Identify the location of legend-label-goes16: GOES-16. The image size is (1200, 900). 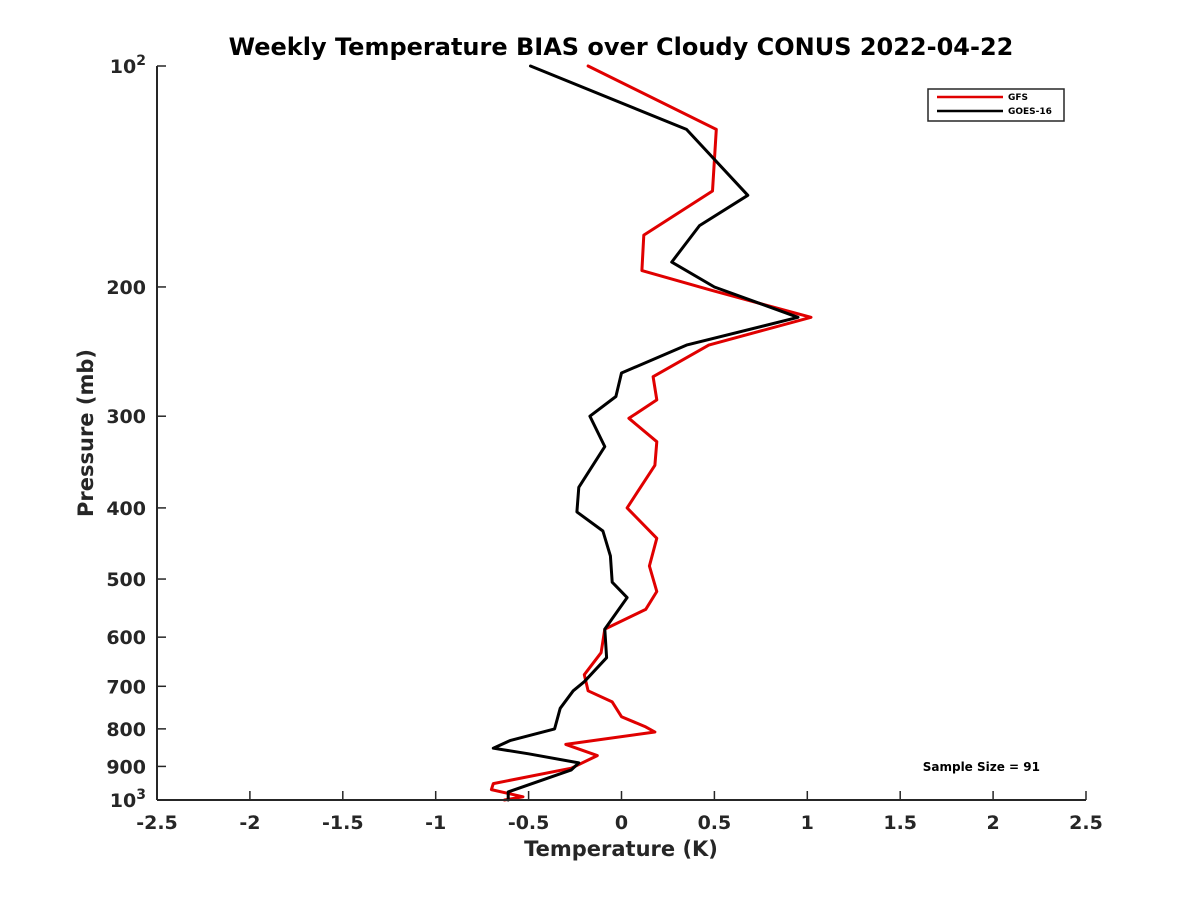
(1030, 112).